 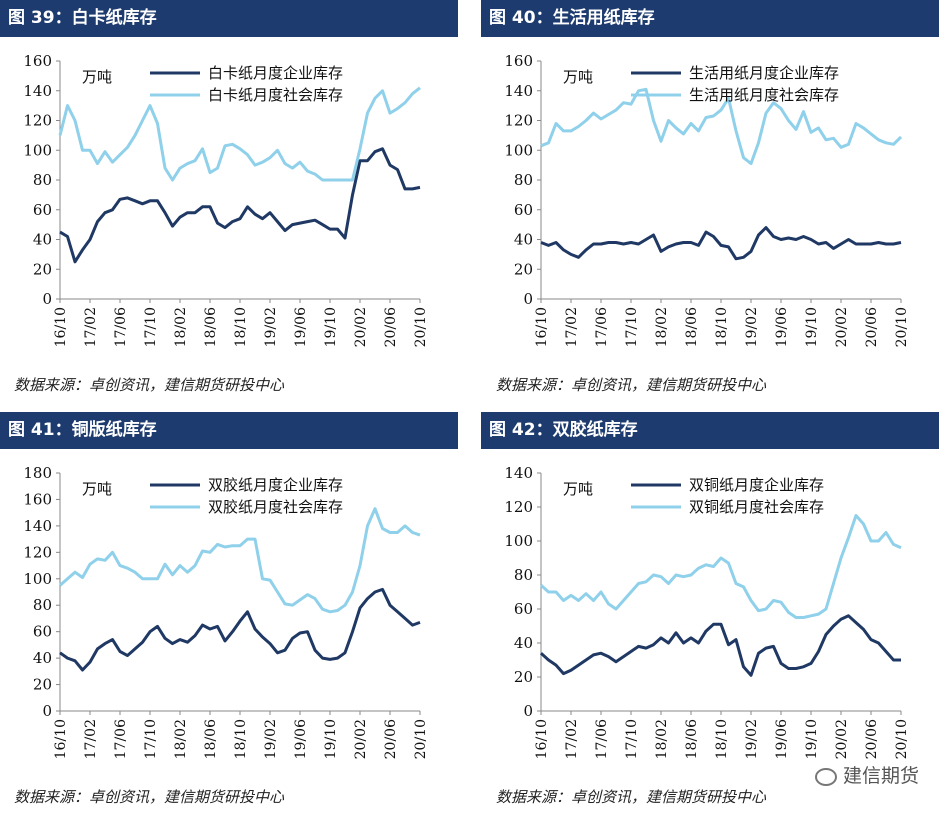 What do you see at coordinates (42, 685) in the screenshot?
I see `y-tick-label: 20` at bounding box center [42, 685].